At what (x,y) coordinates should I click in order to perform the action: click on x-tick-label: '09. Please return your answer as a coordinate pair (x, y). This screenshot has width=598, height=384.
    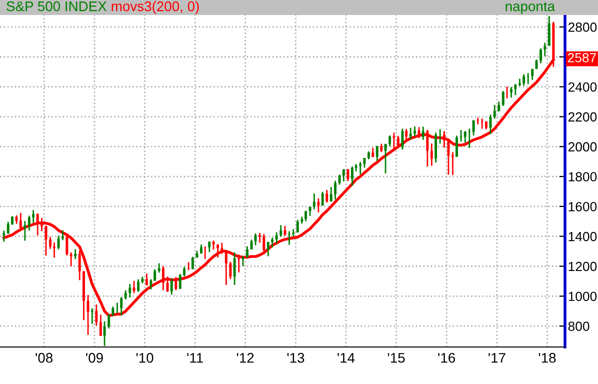
    Looking at the image, I should click on (94, 357).